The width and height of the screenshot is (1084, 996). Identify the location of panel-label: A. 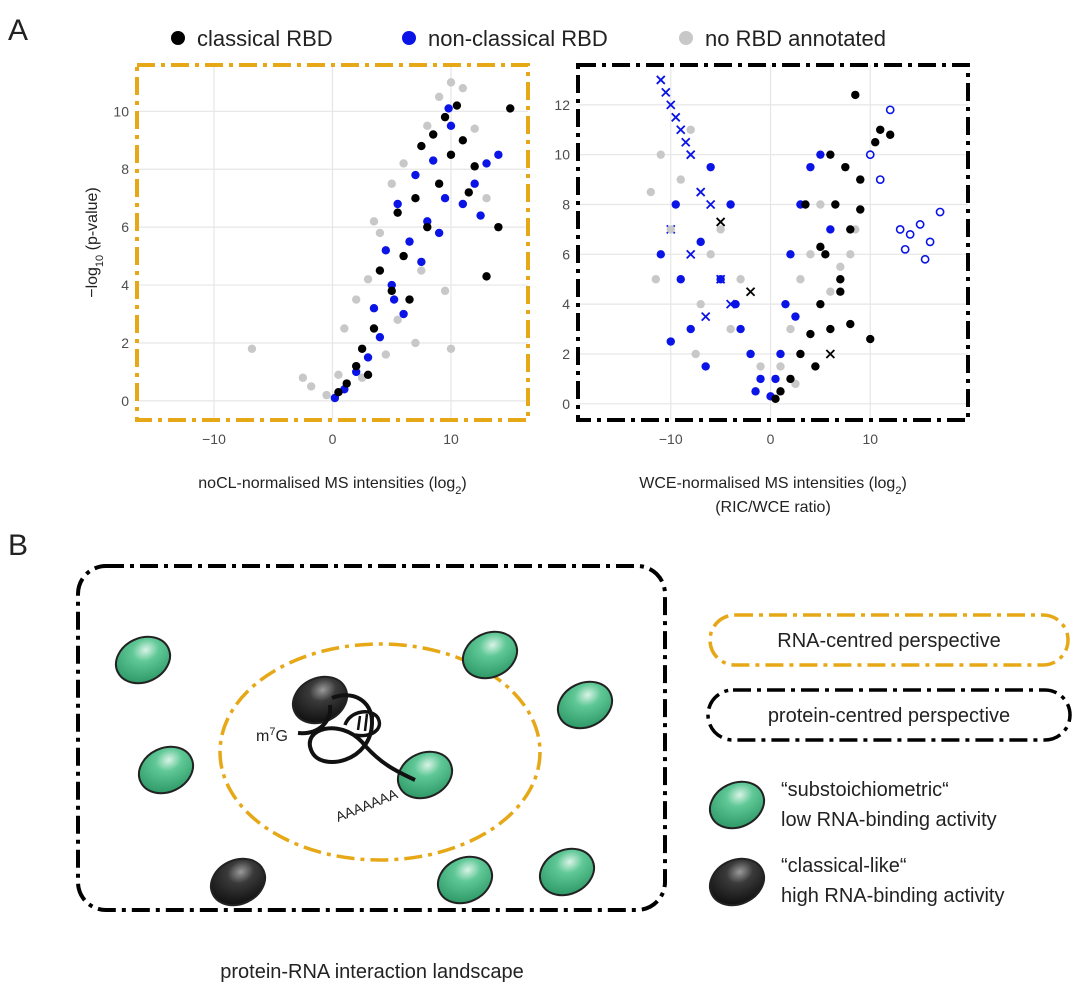
(18, 30).